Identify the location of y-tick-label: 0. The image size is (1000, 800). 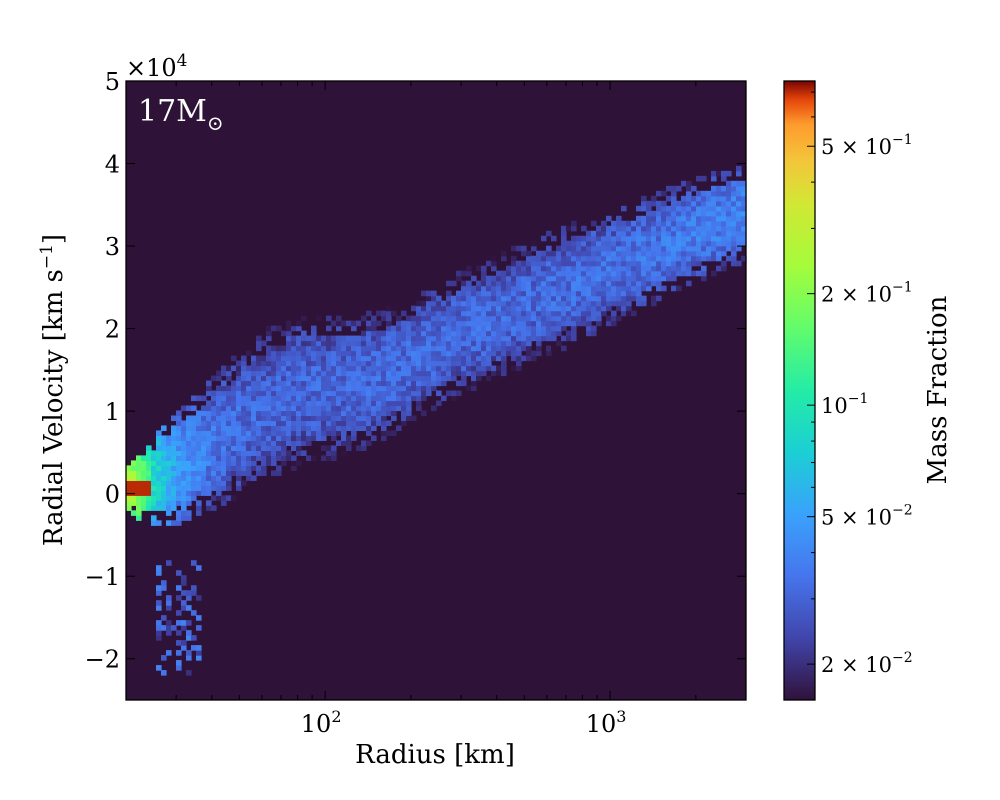
(112, 495).